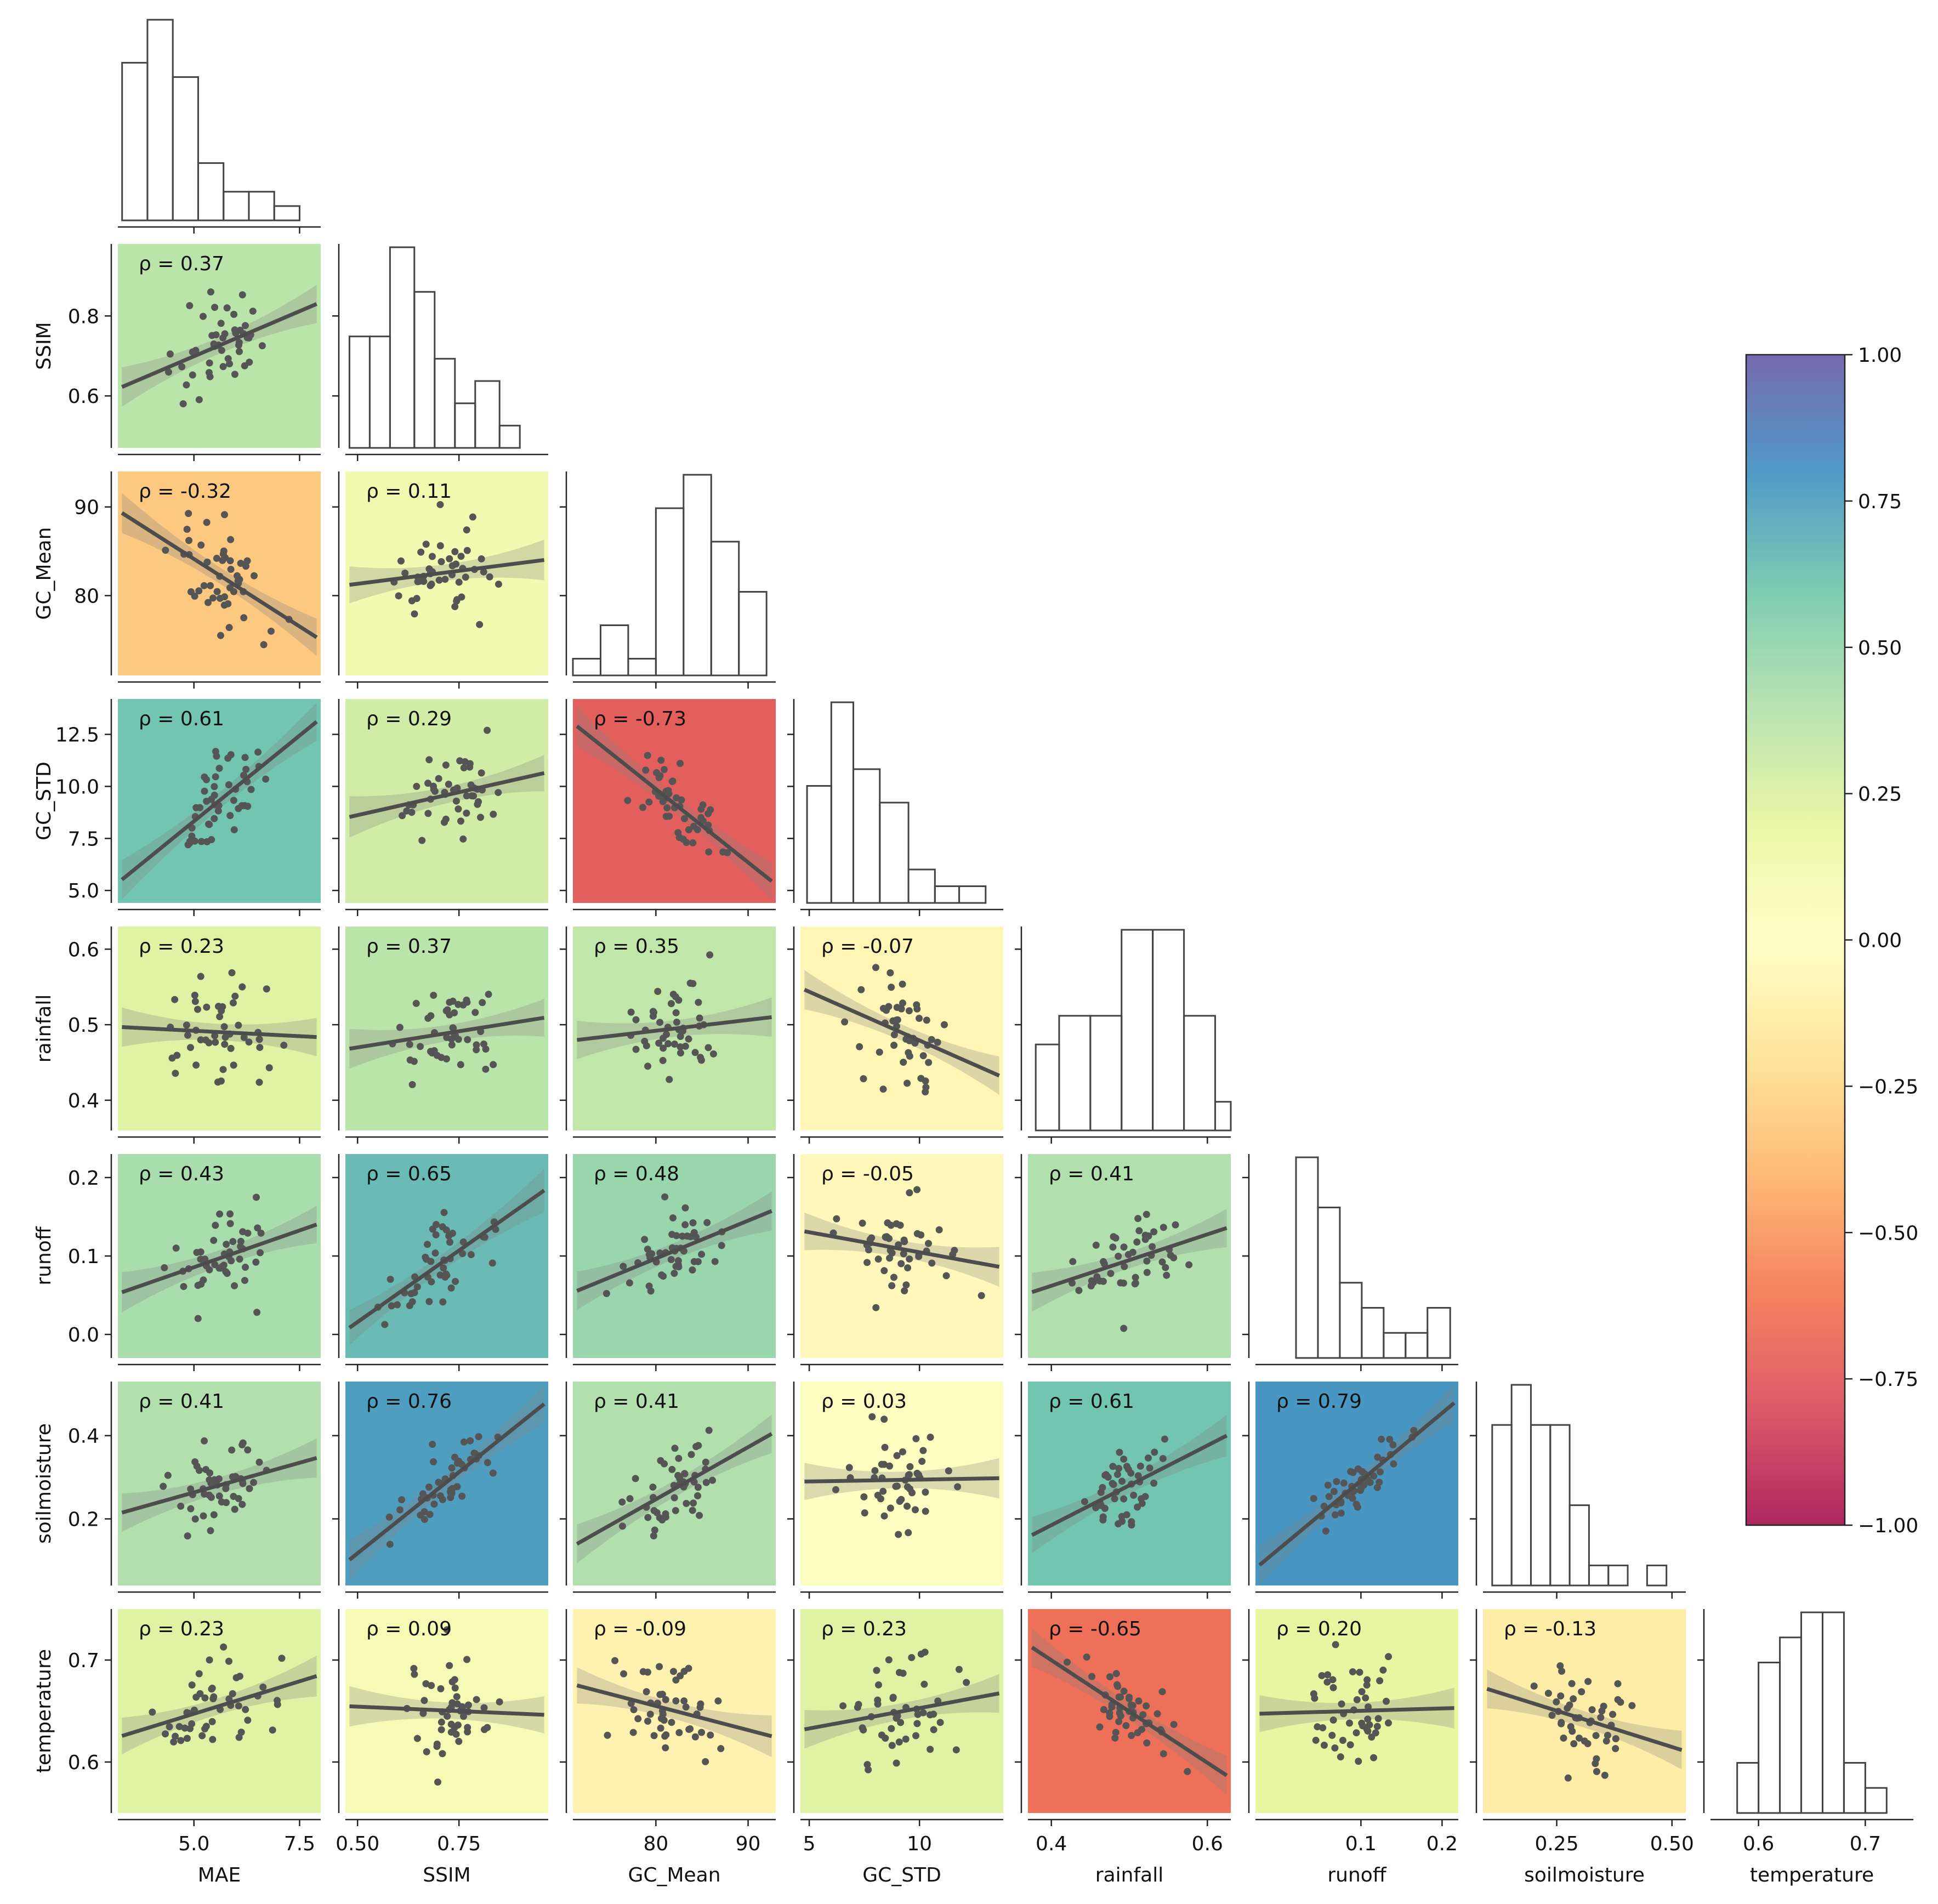  Describe the element at coordinates (674, 801) in the screenshot. I see `panel-bg-GC_STD-GC_Mean` at that location.